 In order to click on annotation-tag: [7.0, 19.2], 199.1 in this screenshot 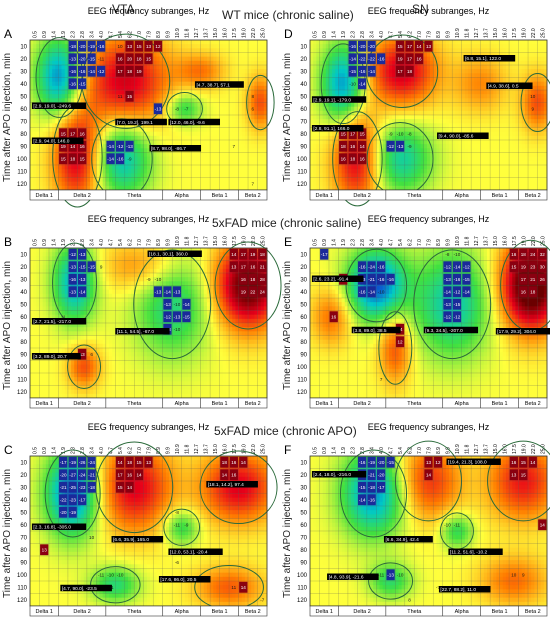, I will do `click(135, 123)`.